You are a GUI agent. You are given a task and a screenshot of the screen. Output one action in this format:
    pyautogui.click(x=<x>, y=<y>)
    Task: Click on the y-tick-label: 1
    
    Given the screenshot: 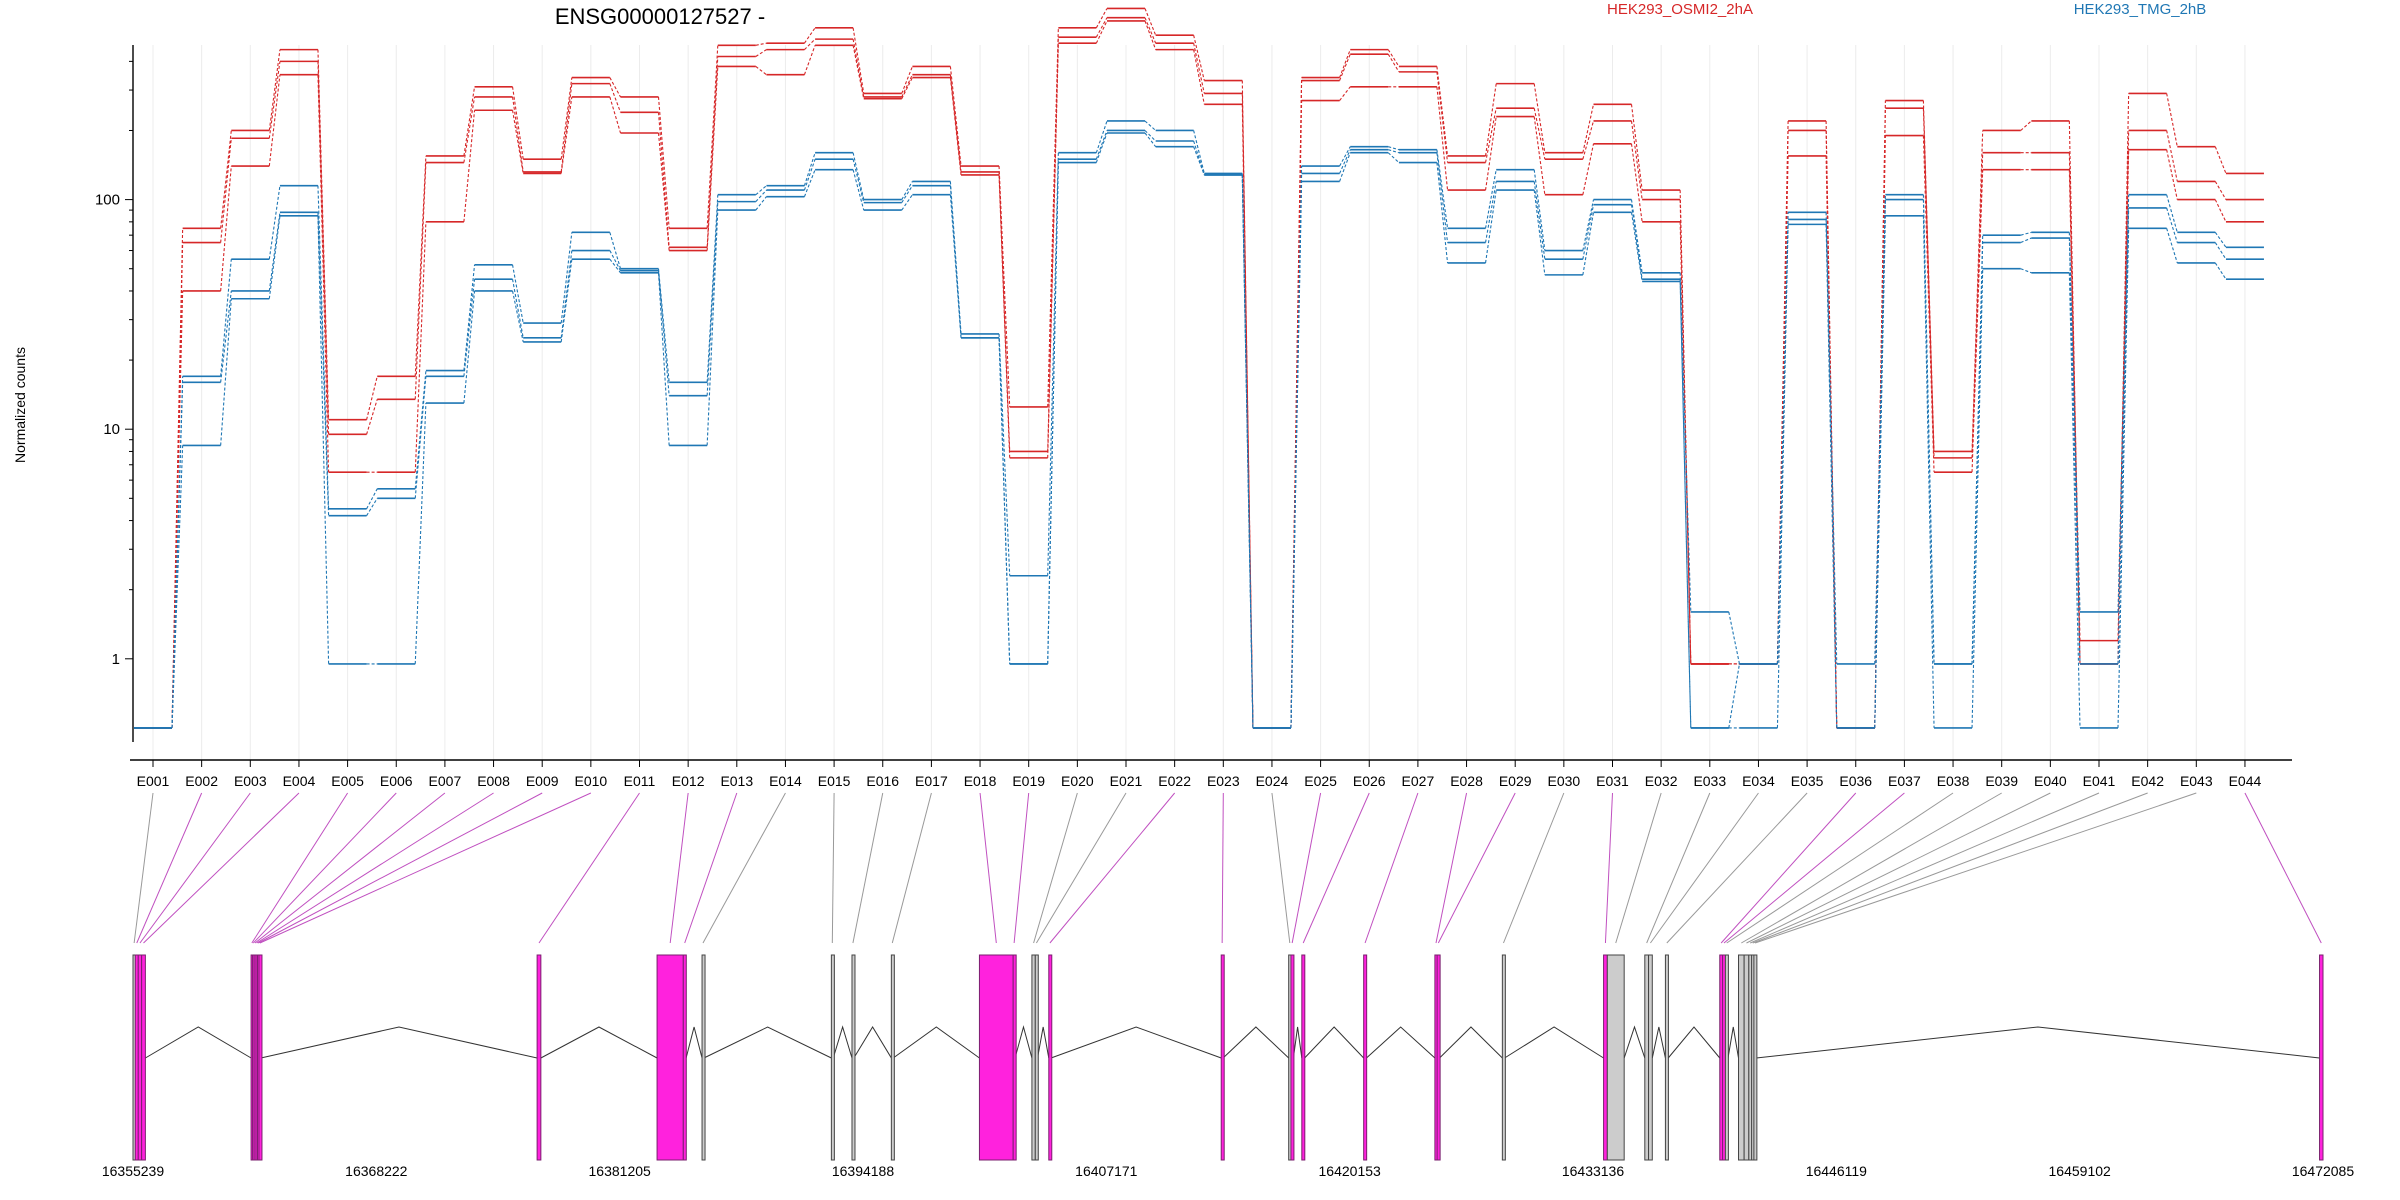 What is the action you would take?
    pyautogui.click(x=116, y=659)
    